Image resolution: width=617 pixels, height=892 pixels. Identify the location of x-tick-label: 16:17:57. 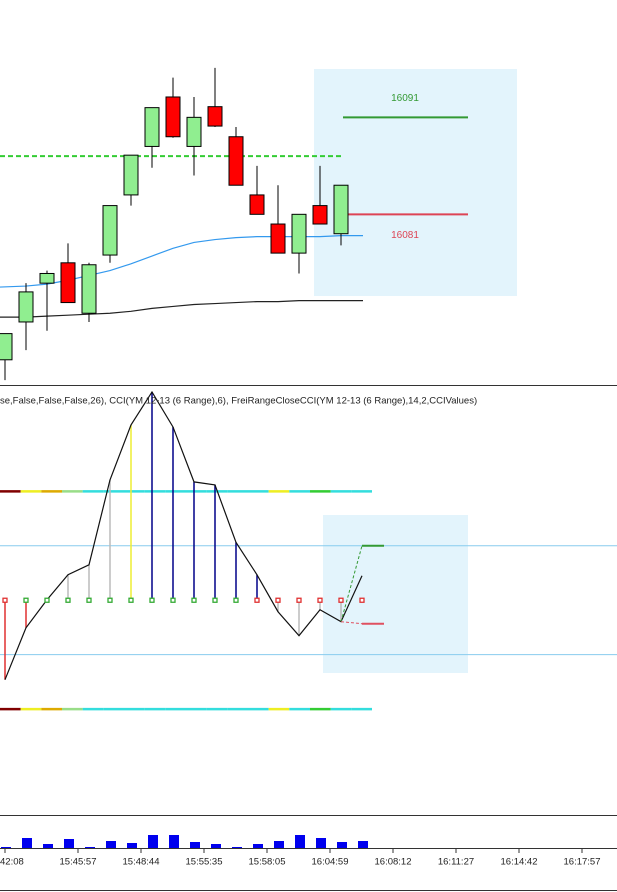
(582, 862).